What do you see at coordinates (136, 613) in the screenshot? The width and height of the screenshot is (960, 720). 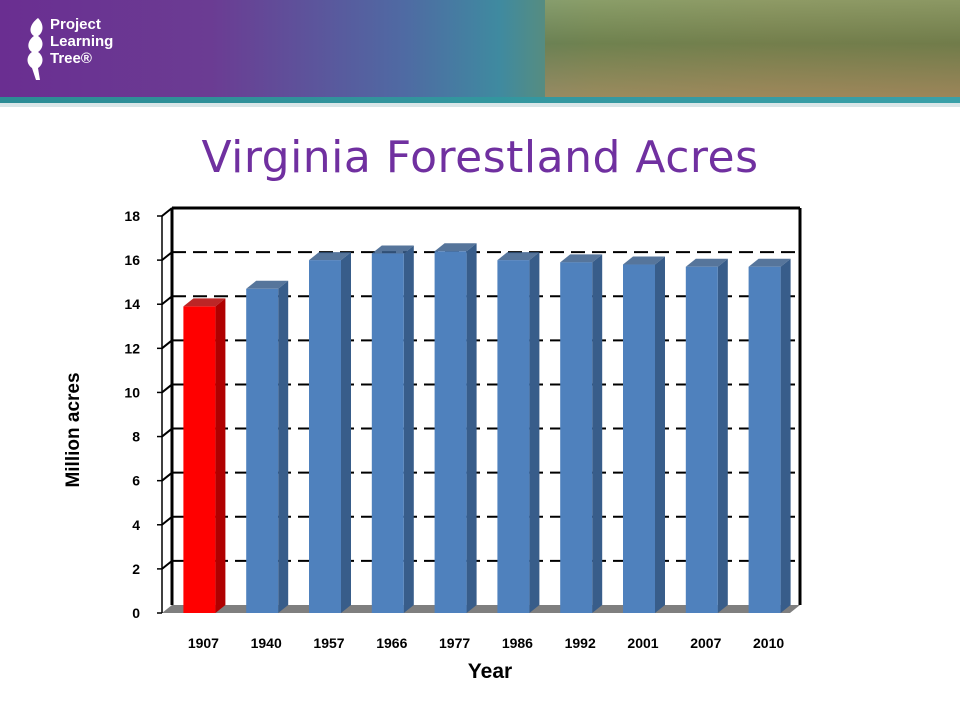 I see `y-tick-label: 0` at bounding box center [136, 613].